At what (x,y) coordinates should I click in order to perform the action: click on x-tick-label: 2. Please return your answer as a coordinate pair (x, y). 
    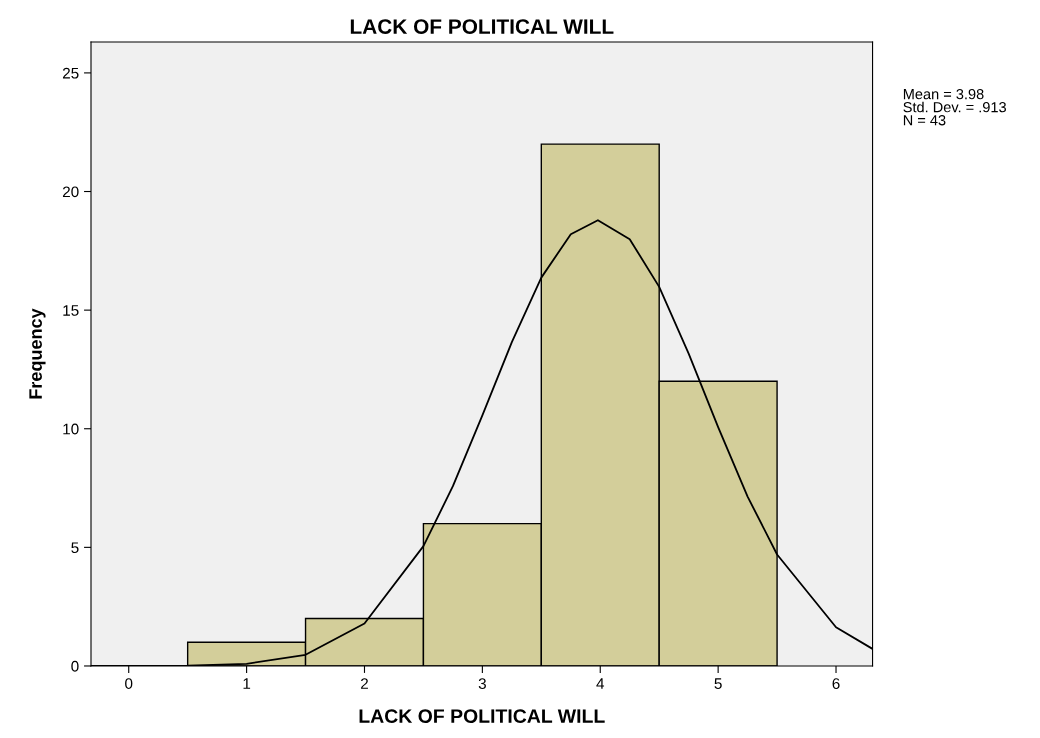
    Looking at the image, I should click on (364, 683).